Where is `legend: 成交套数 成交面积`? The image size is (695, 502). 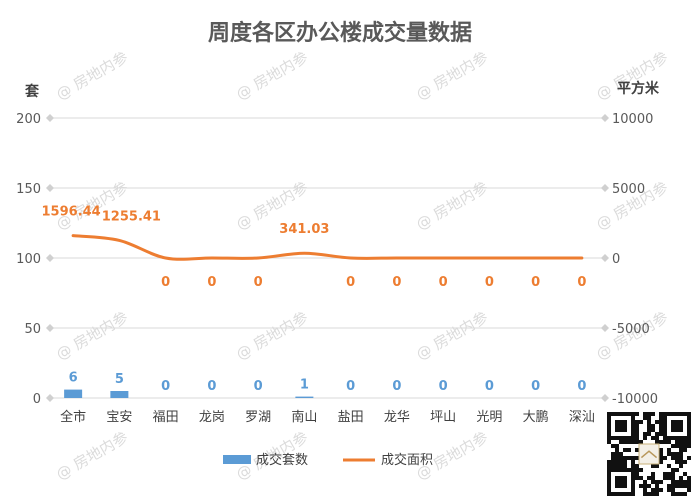
legend: 成交套数 成交面积 is located at coordinates (328, 460).